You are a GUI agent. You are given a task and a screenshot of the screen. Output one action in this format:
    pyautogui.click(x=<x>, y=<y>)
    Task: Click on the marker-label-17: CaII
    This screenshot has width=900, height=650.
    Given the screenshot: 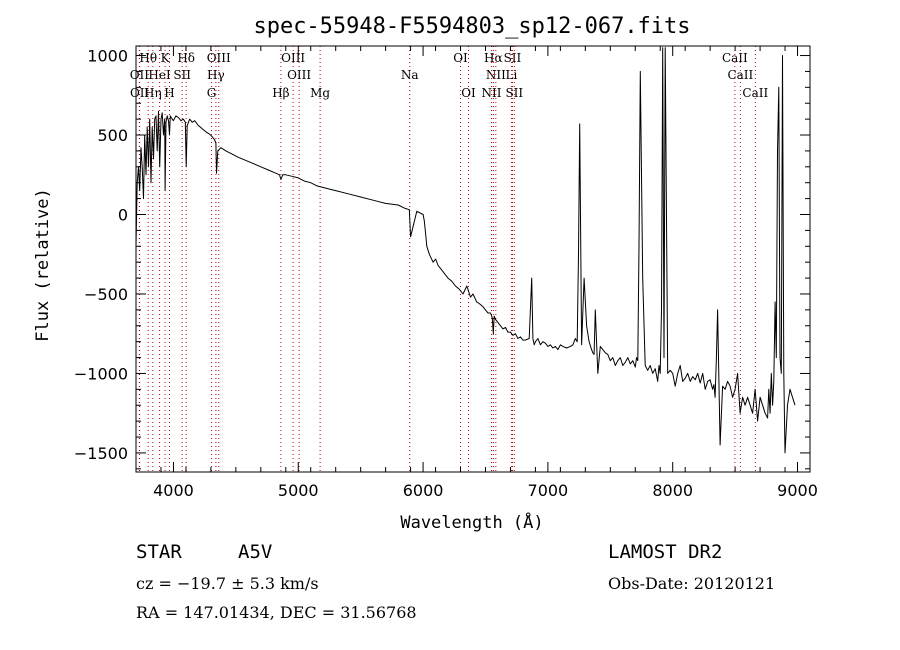 What is the action you would take?
    pyautogui.click(x=740, y=75)
    